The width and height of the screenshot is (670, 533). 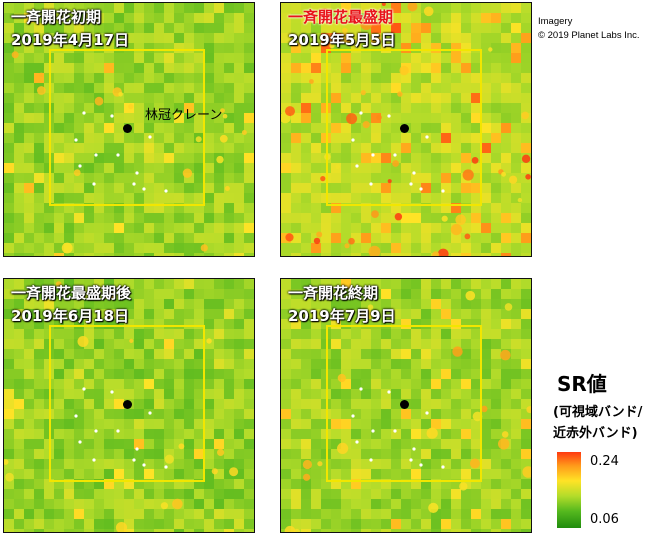 I want to click on study-plot-frame, so click(x=127, y=127).